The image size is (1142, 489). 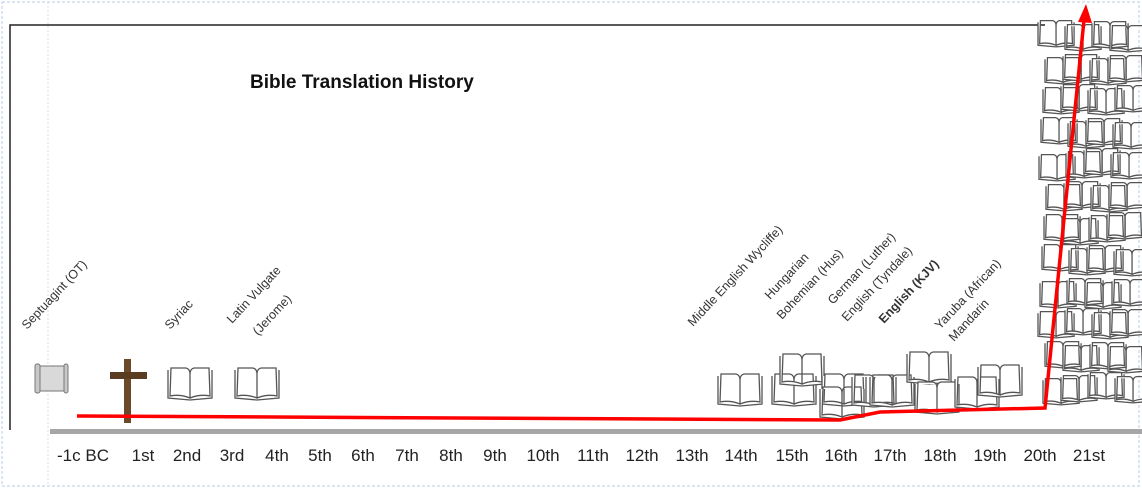 I want to click on axis-label: 6th, so click(x=363, y=455).